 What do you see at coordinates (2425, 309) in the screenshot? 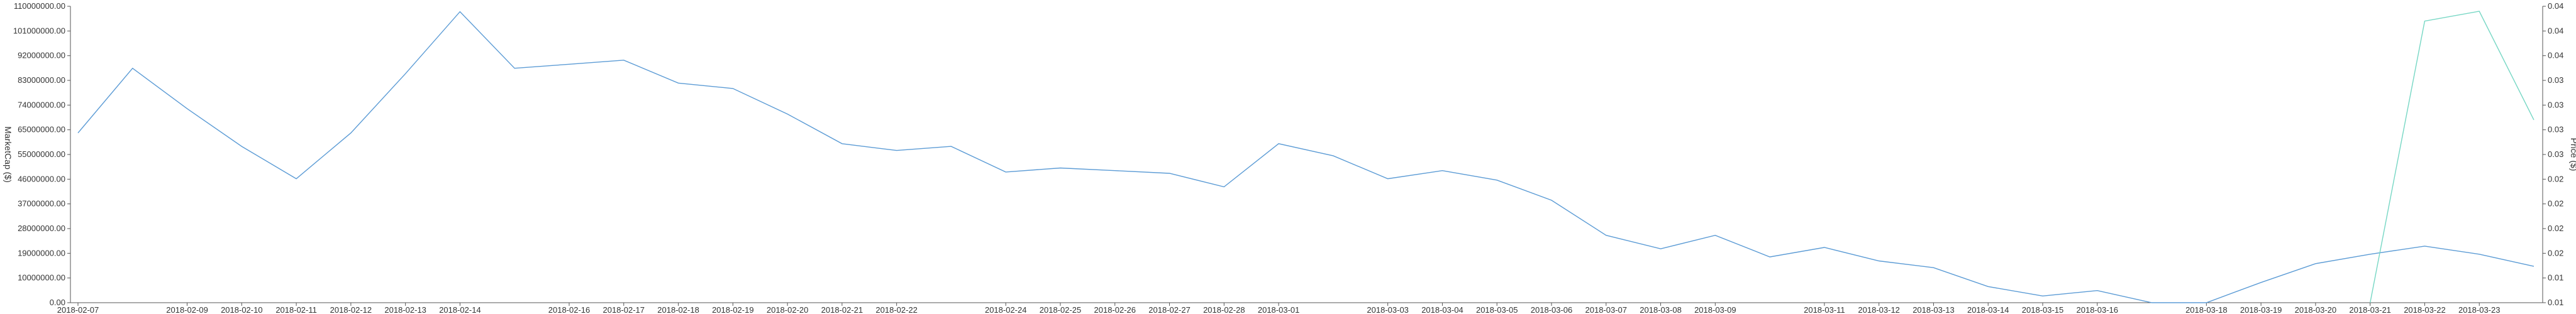
I see `x-tick-label: 2018-03-22` at bounding box center [2425, 309].